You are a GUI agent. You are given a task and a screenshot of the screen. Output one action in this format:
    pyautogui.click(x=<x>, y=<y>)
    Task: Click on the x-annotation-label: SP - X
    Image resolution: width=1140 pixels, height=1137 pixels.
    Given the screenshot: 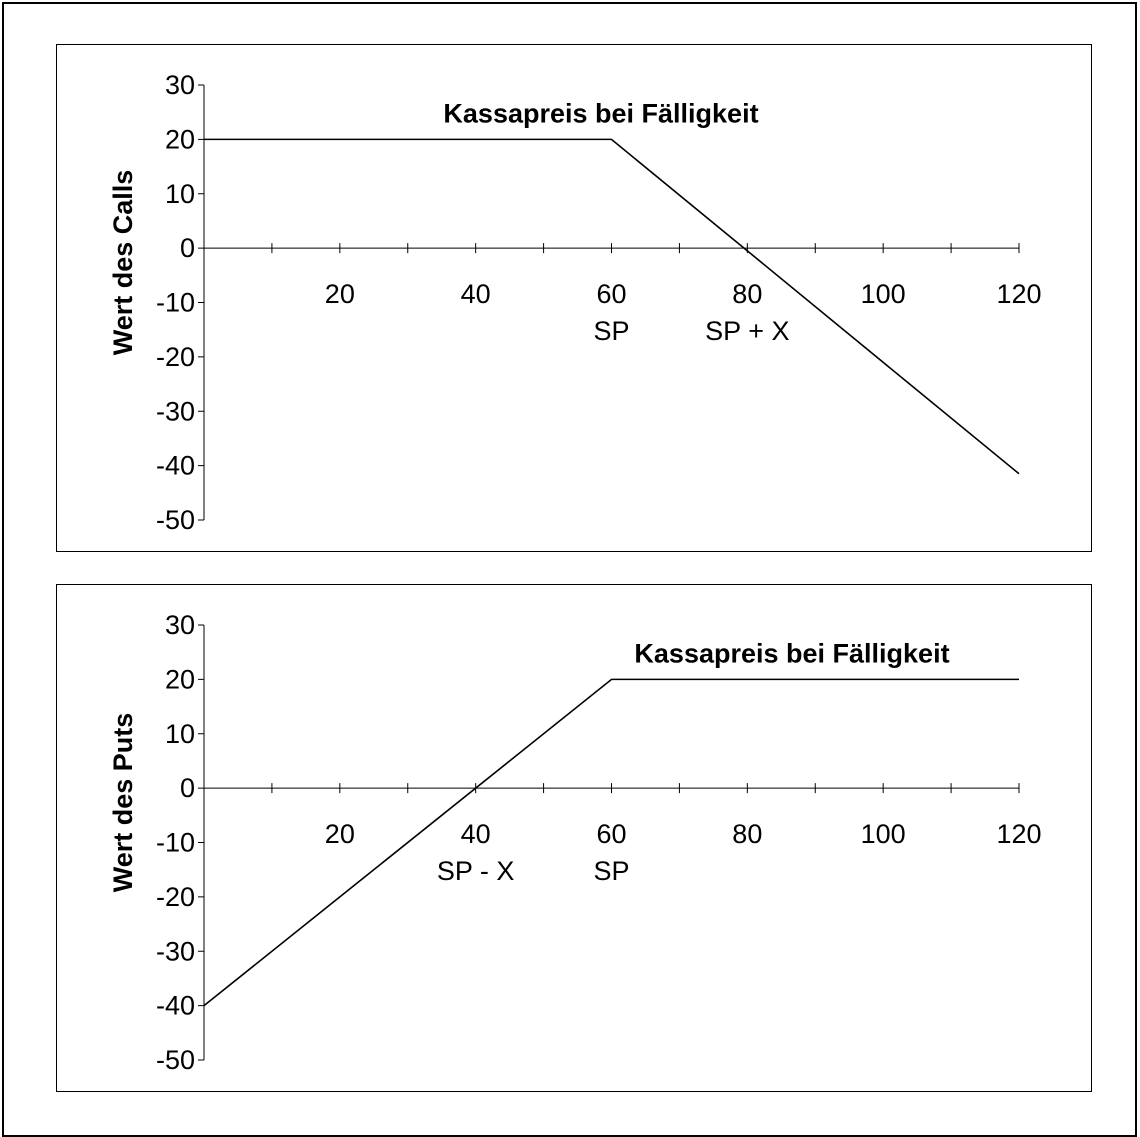 What is the action you would take?
    pyautogui.click(x=476, y=871)
    